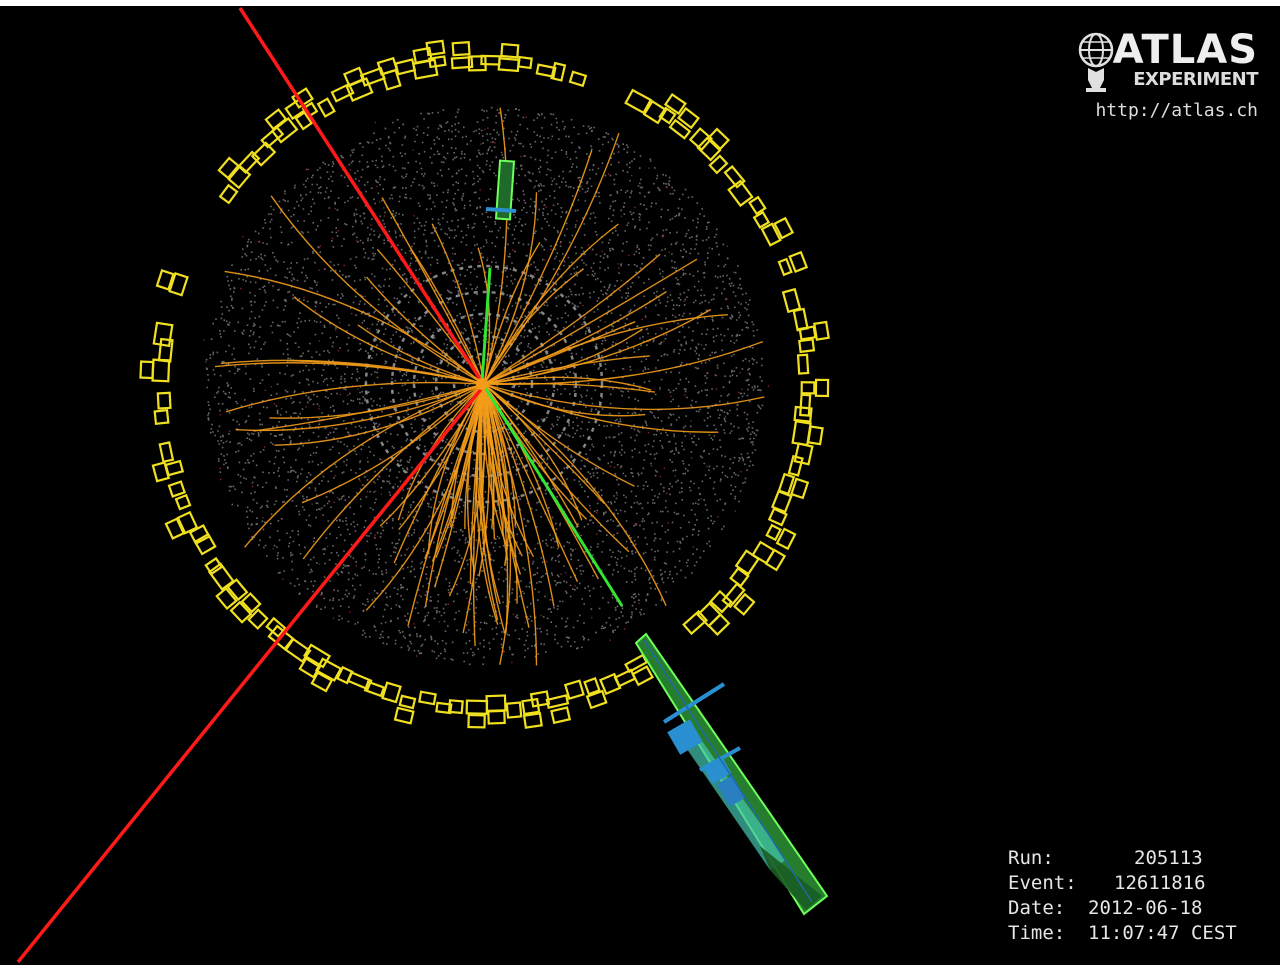 The image size is (1280, 965). I want to click on atlas-globe-icon, so click(1096, 62).